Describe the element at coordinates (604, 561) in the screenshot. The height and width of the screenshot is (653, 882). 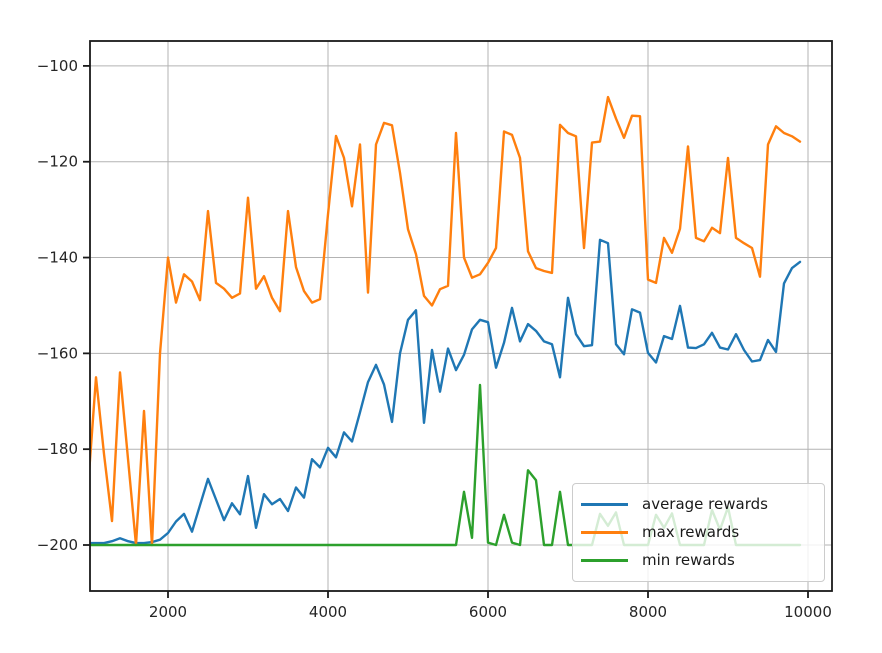
I see `legend-swatch-min-rewards-icon` at that location.